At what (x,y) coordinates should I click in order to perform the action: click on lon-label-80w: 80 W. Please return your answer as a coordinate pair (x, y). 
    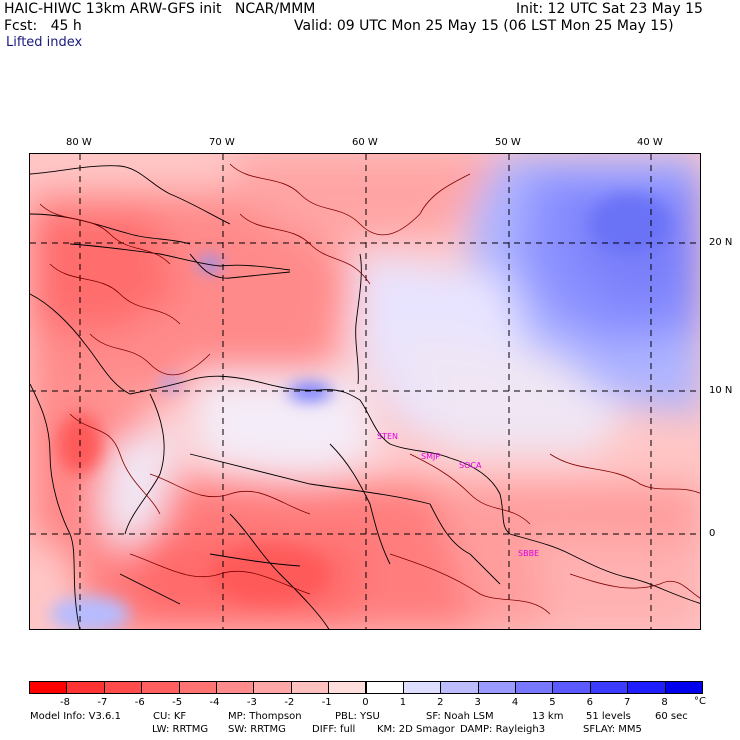
    Looking at the image, I should click on (79, 142).